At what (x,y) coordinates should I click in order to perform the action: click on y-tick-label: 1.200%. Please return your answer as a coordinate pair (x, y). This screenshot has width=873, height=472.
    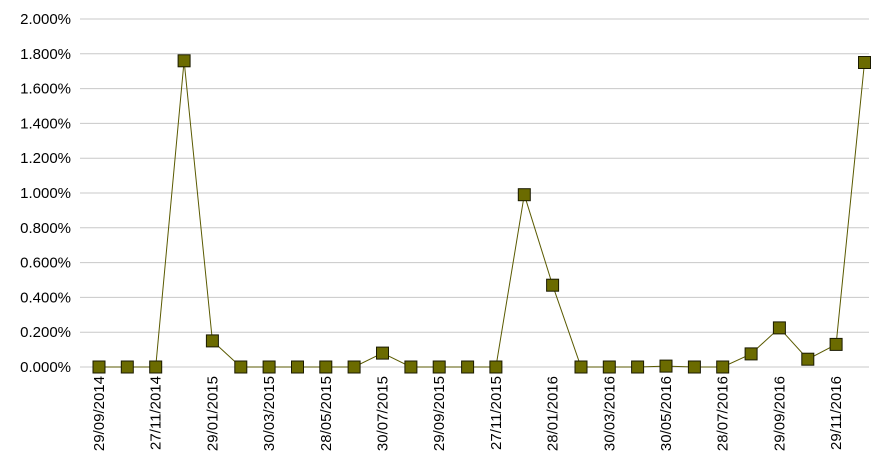
    Looking at the image, I should click on (45, 158).